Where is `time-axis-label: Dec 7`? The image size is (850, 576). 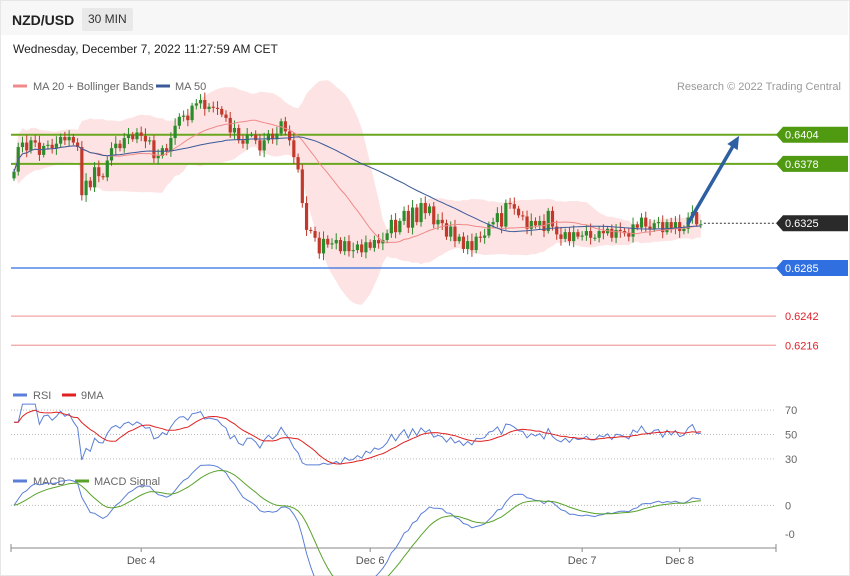 time-axis-label: Dec 7 is located at coordinates (582, 561).